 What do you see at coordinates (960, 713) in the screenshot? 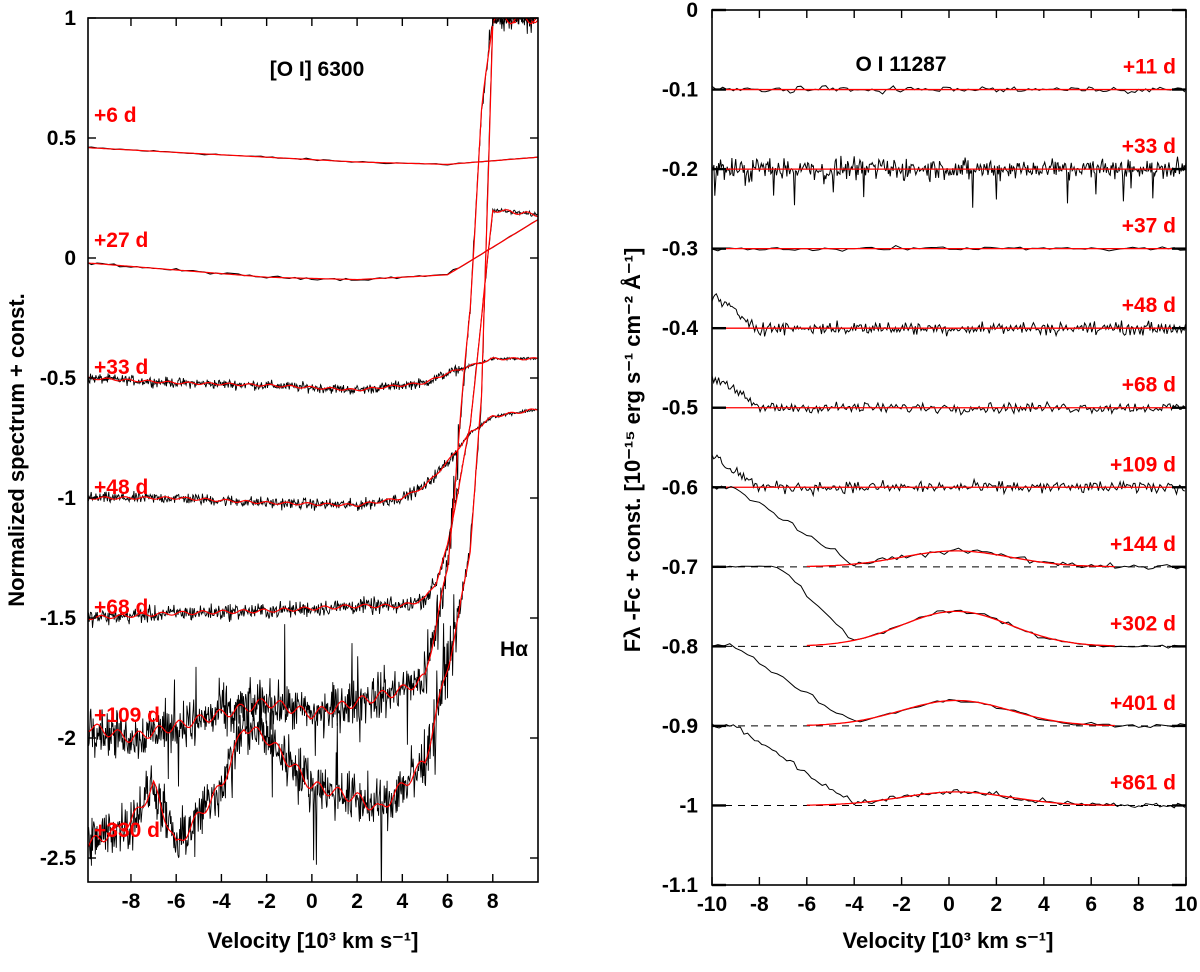
I see `right-model-401d` at bounding box center [960, 713].